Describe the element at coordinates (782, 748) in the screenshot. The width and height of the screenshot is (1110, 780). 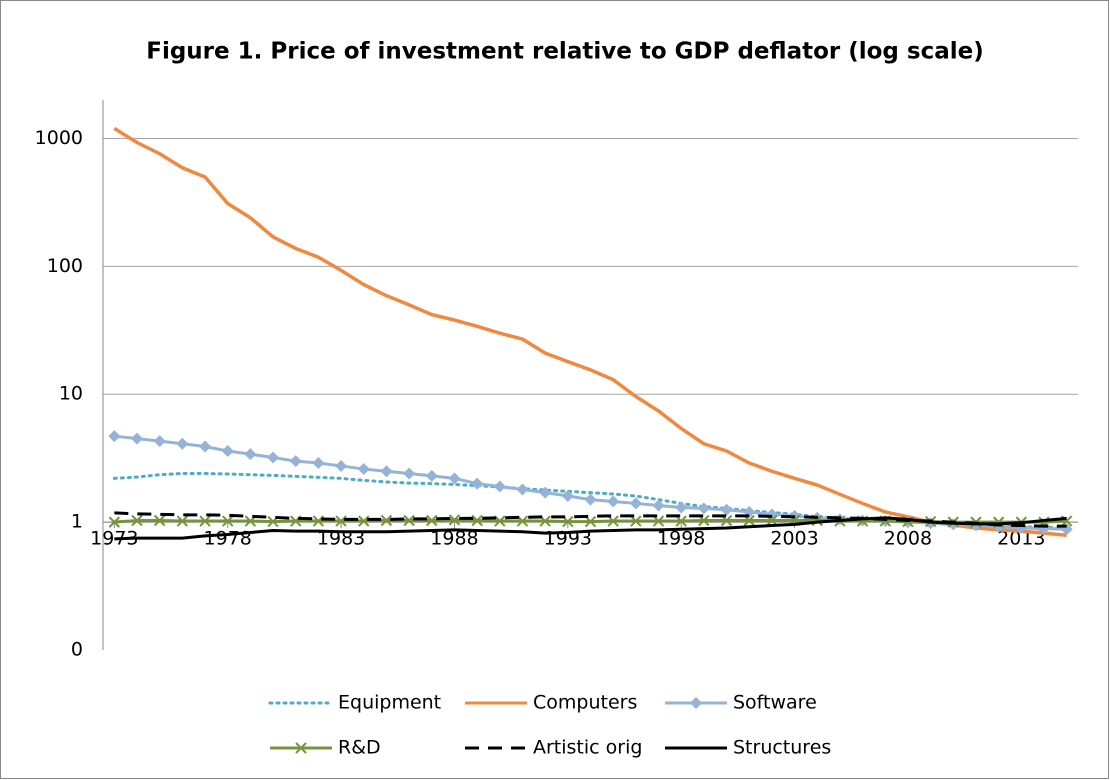
I see `legend-label: Structures` at that location.